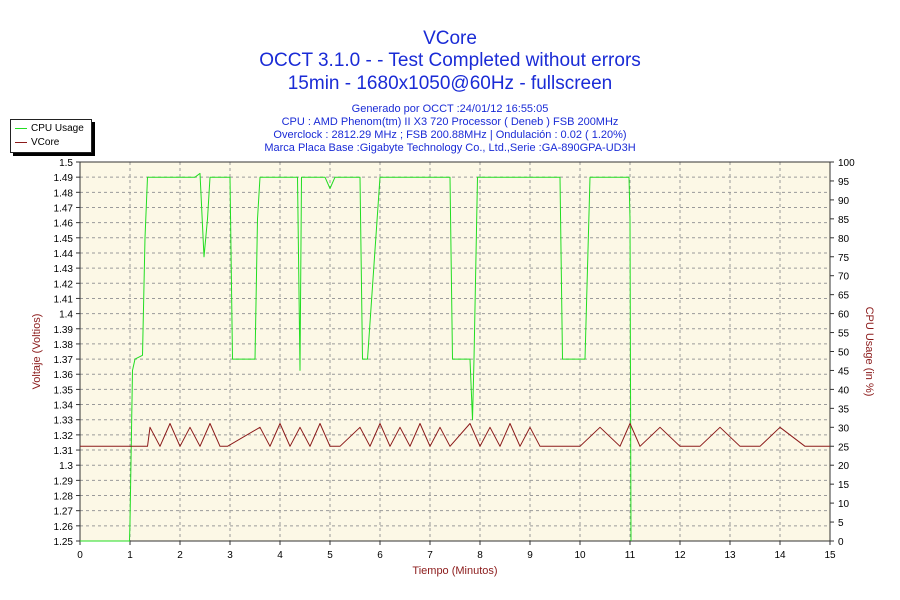 The width and height of the screenshot is (900, 600). Describe the element at coordinates (730, 555) in the screenshot. I see `x-tick-label: 13` at that location.